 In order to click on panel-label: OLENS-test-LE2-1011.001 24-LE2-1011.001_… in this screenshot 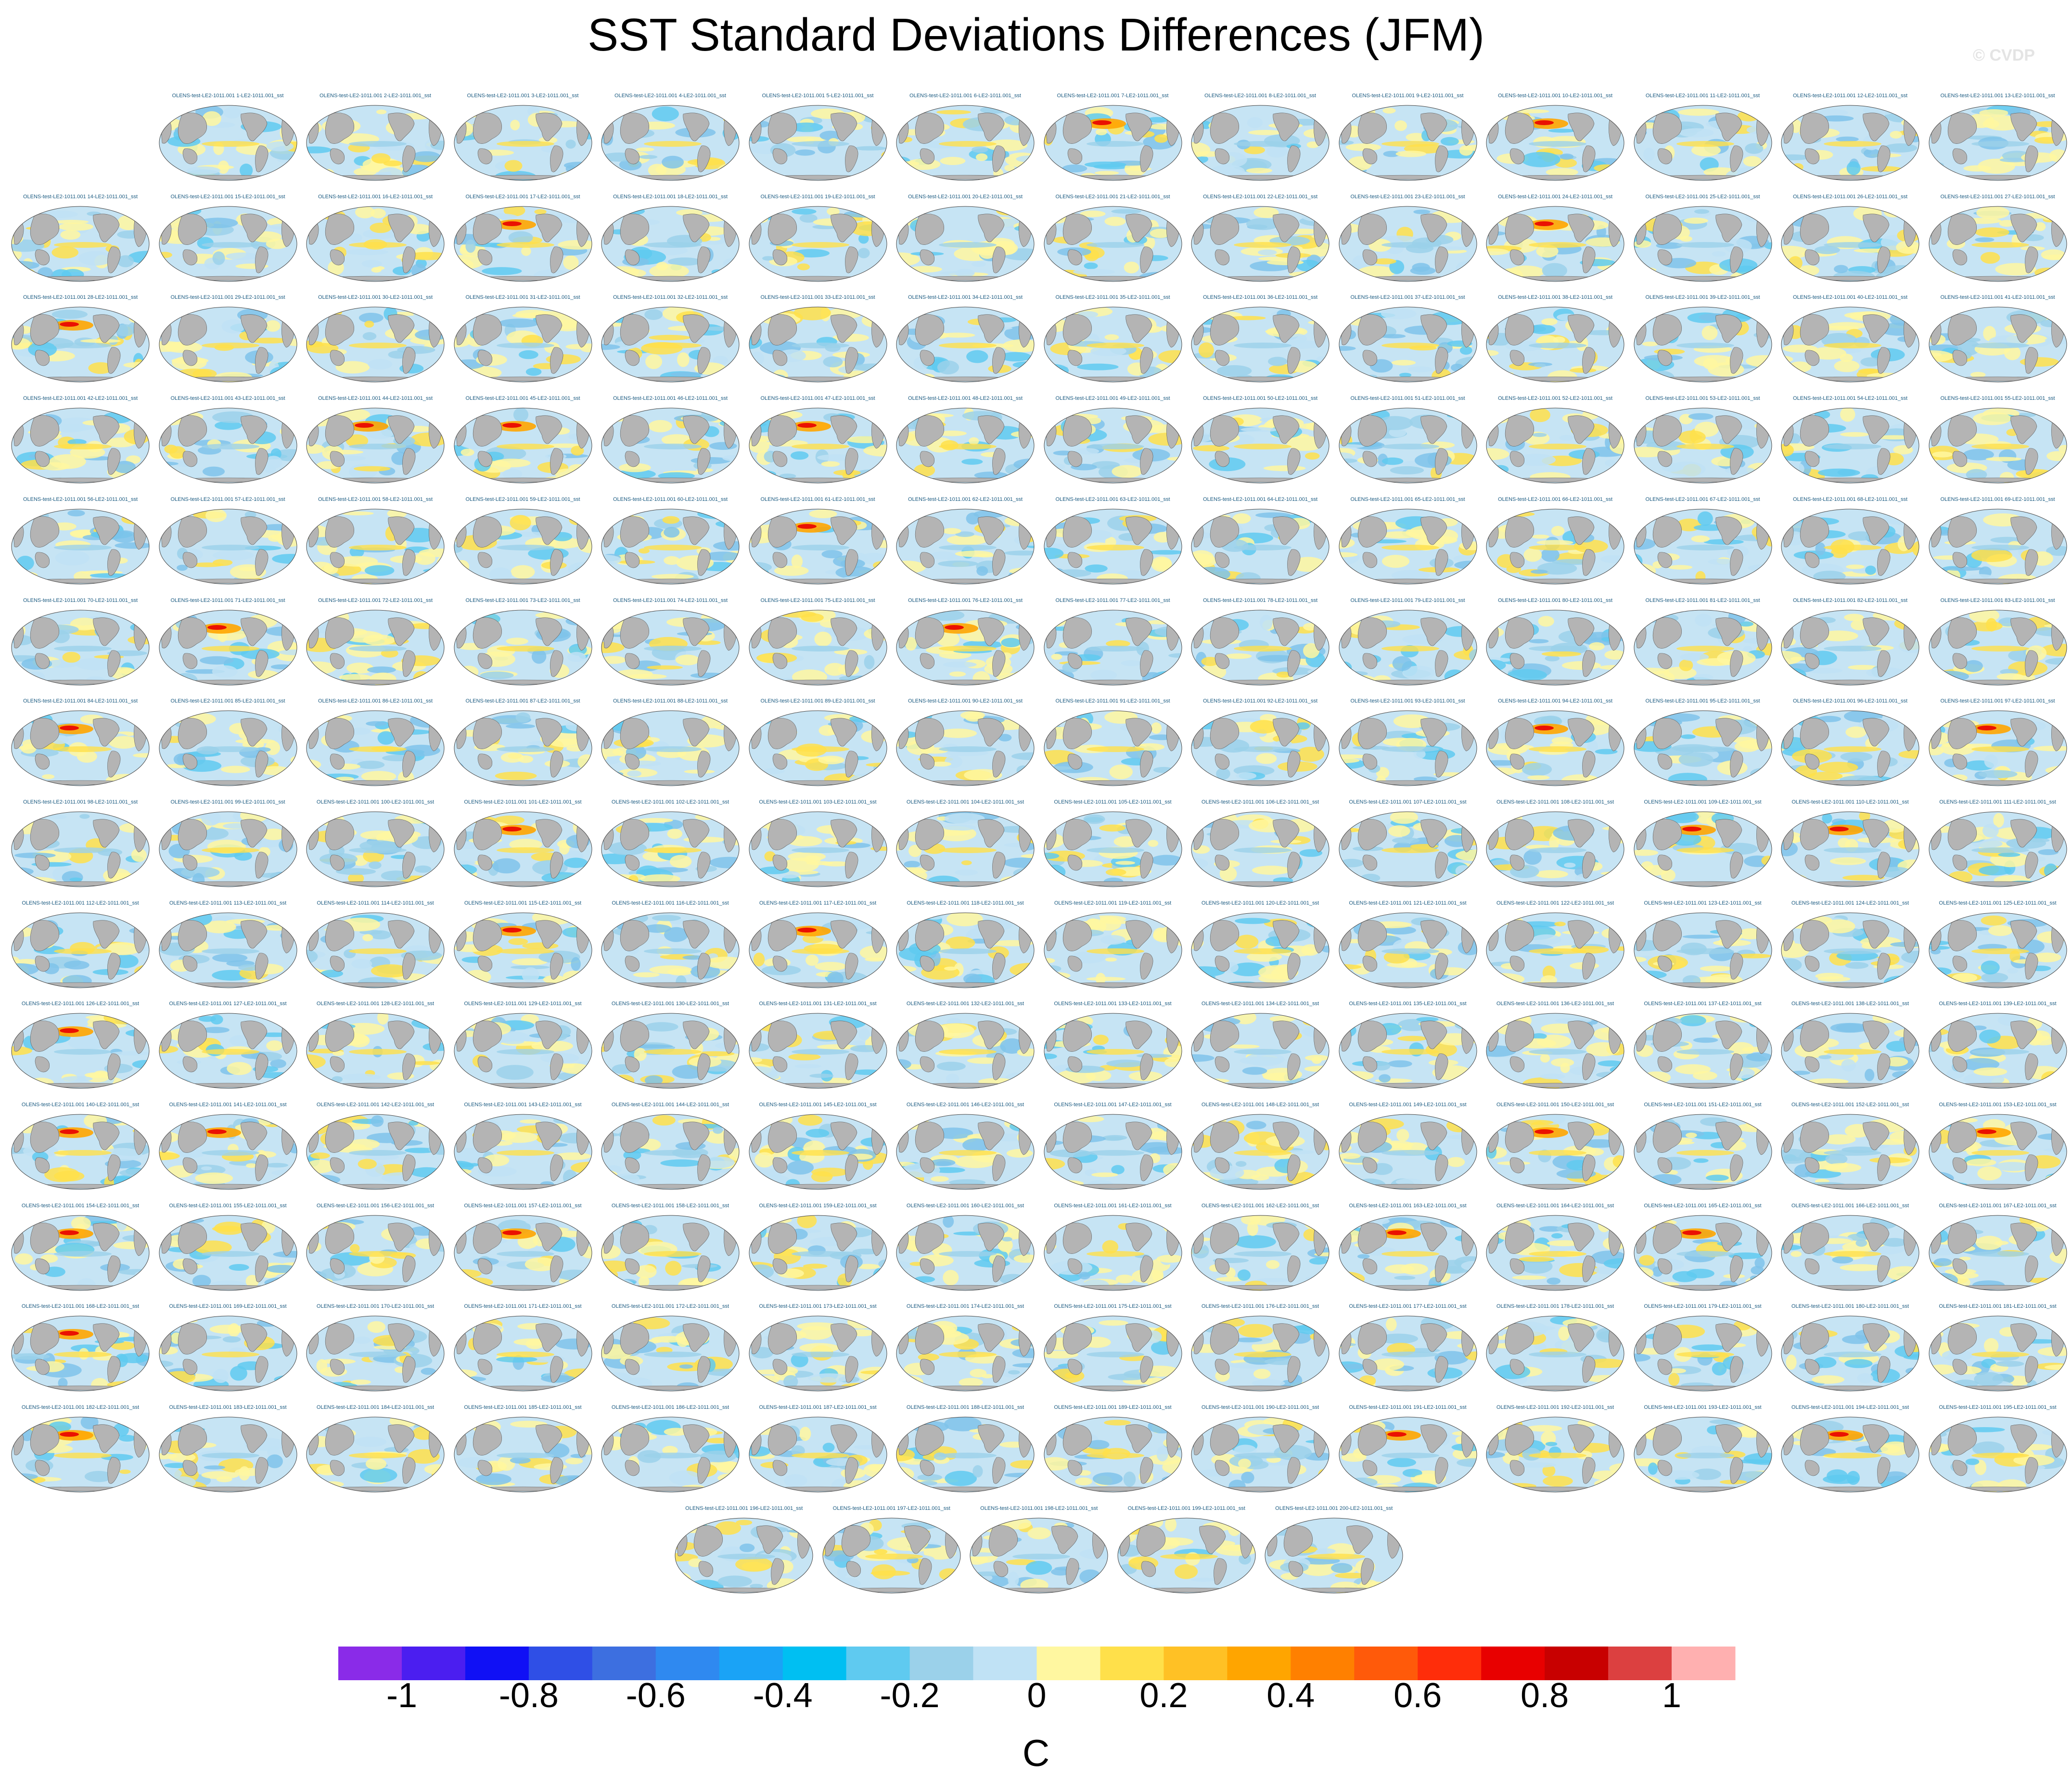, I will do `click(1555, 198)`.